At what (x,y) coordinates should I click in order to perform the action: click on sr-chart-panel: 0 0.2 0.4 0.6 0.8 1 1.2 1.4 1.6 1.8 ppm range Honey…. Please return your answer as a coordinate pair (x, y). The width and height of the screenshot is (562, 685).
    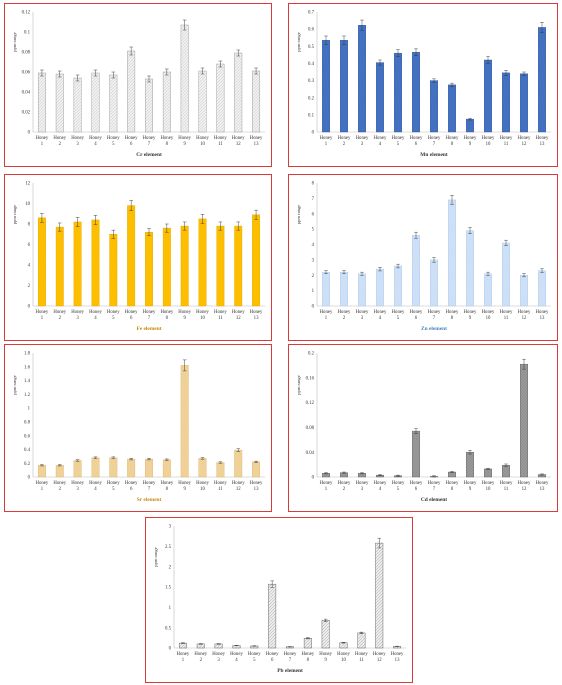
    Looking at the image, I should click on (138, 428).